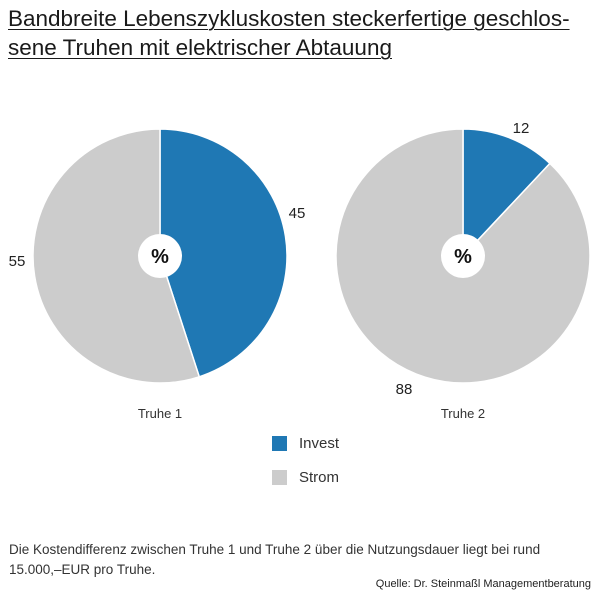  I want to click on legend-label-invest: Invest, so click(319, 443).